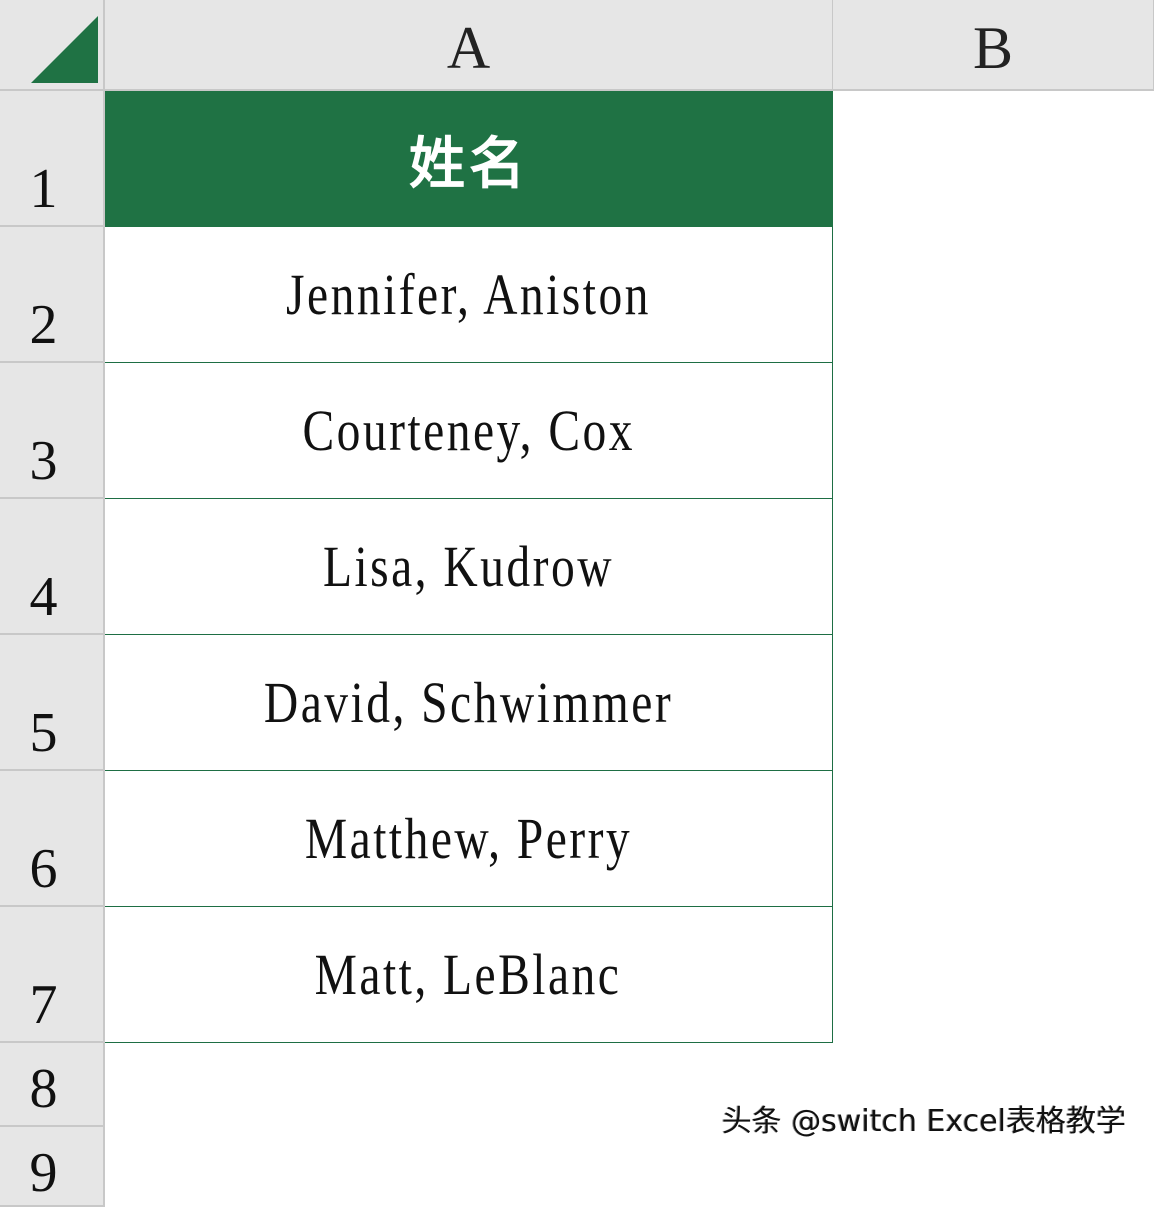 The image size is (1154, 1207). I want to click on row-label: 1, so click(43, 189).